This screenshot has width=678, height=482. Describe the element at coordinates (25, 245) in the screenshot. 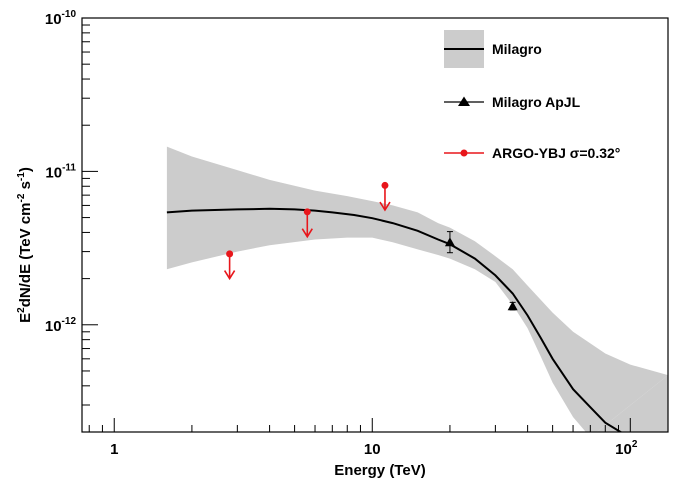

I see `y-axis-label: E2dN/dE (TeV cm-2 s-1)` at that location.